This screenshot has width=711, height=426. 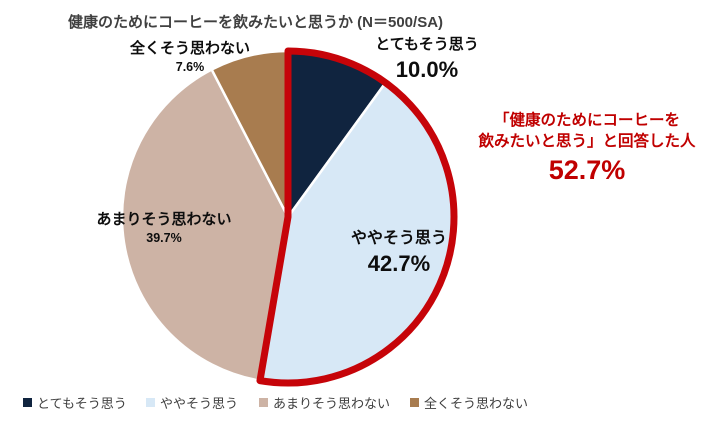 I want to click on legend-label: 全くそう思わない, so click(x=476, y=403).